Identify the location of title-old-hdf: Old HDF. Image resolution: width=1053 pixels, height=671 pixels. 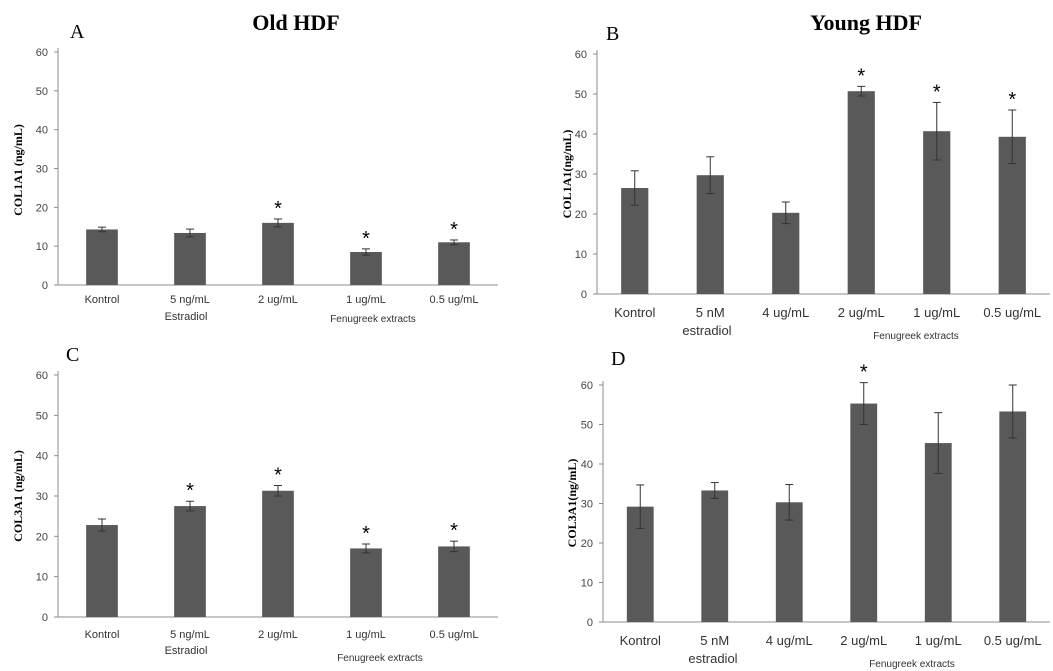
(295, 22).